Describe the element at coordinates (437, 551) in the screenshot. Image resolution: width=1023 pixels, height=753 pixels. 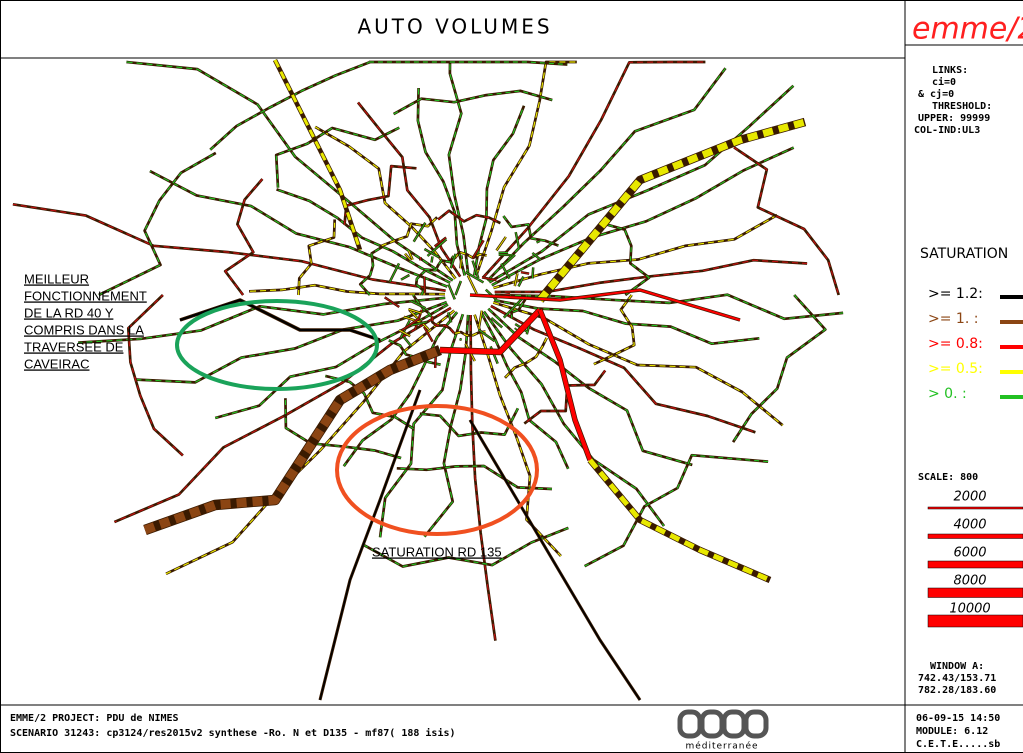
I see `annotation: SATURATION RD 135` at that location.